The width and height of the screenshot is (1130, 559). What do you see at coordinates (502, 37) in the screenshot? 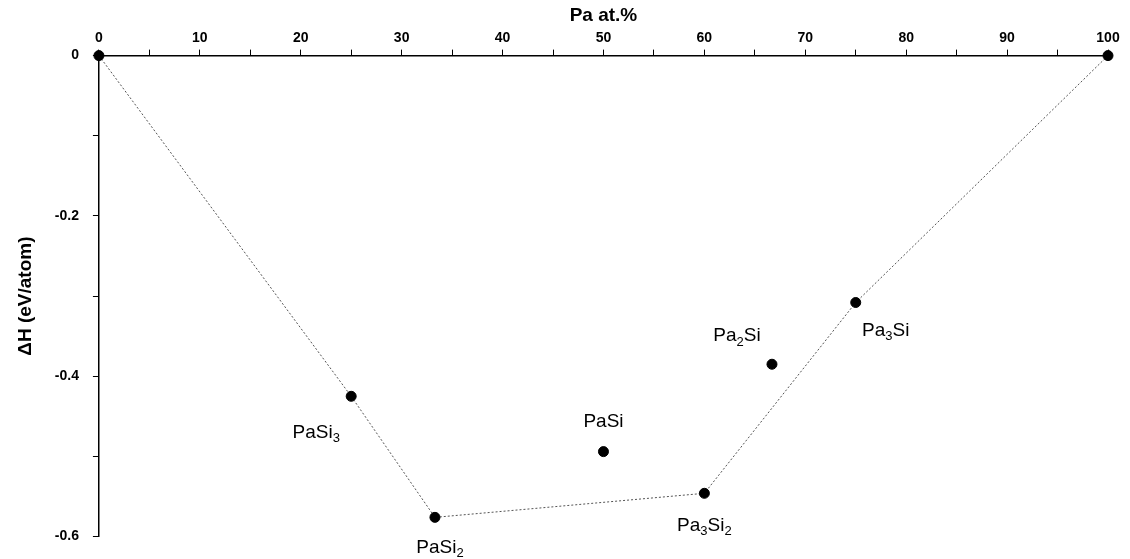
I see `x-tick-label: 40` at bounding box center [502, 37].